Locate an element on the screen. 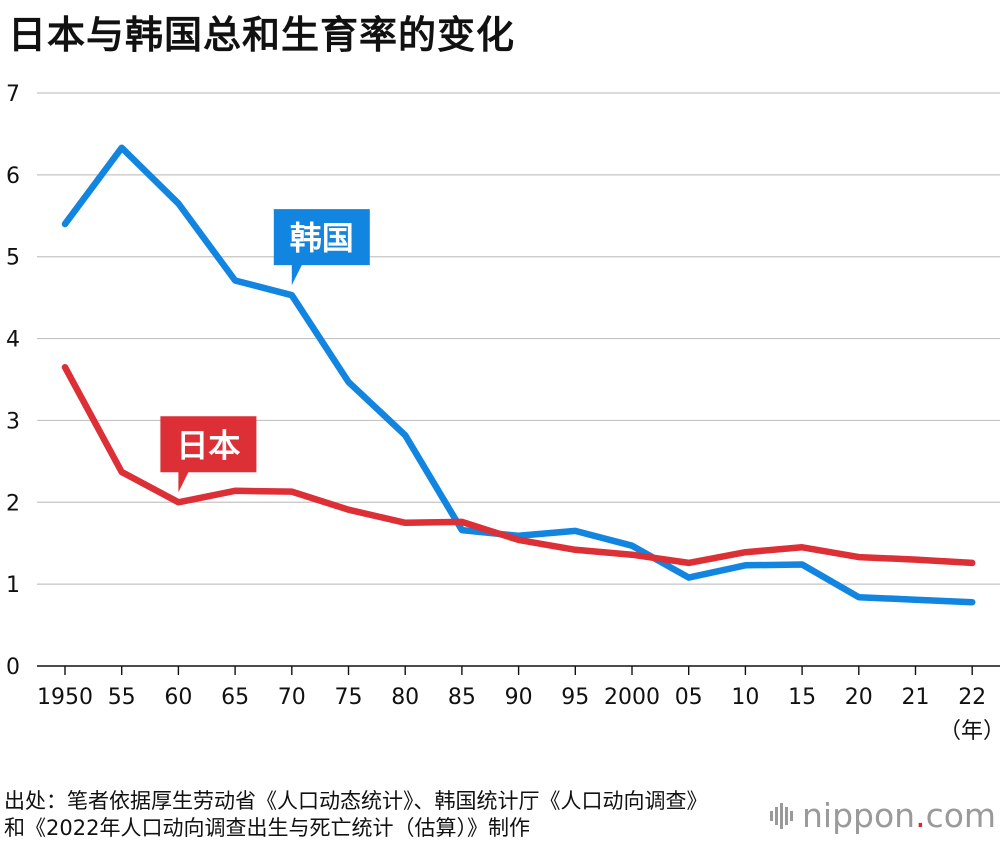 This screenshot has height=844, width=1000. x-tick-label-22: 22 is located at coordinates (972, 697).